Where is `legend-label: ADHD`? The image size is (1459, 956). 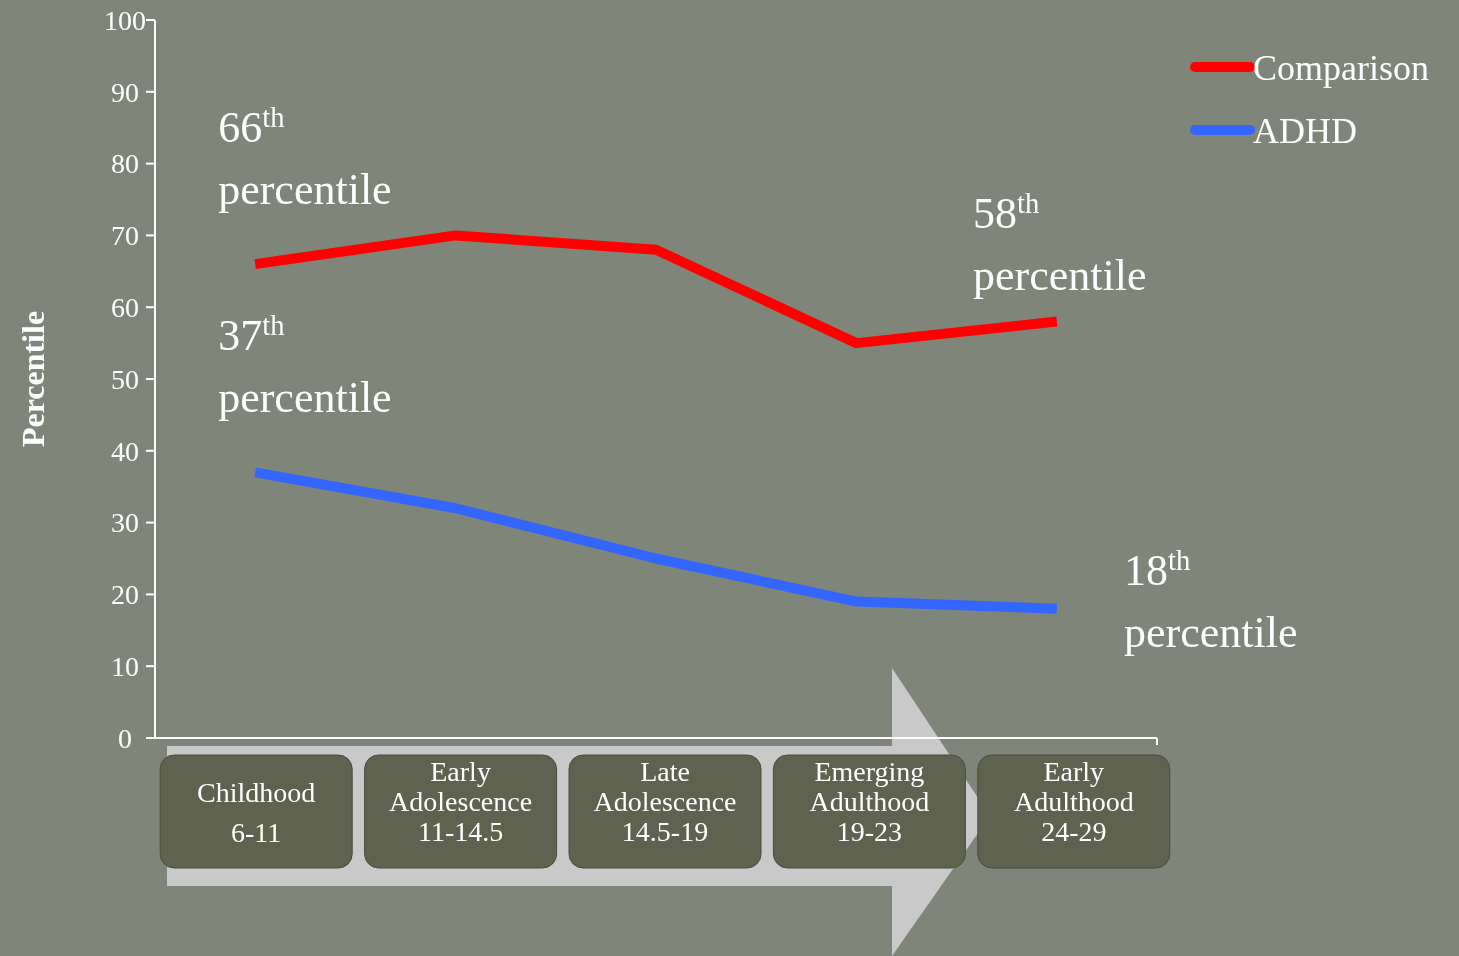 legend-label: ADHD is located at coordinates (1305, 130).